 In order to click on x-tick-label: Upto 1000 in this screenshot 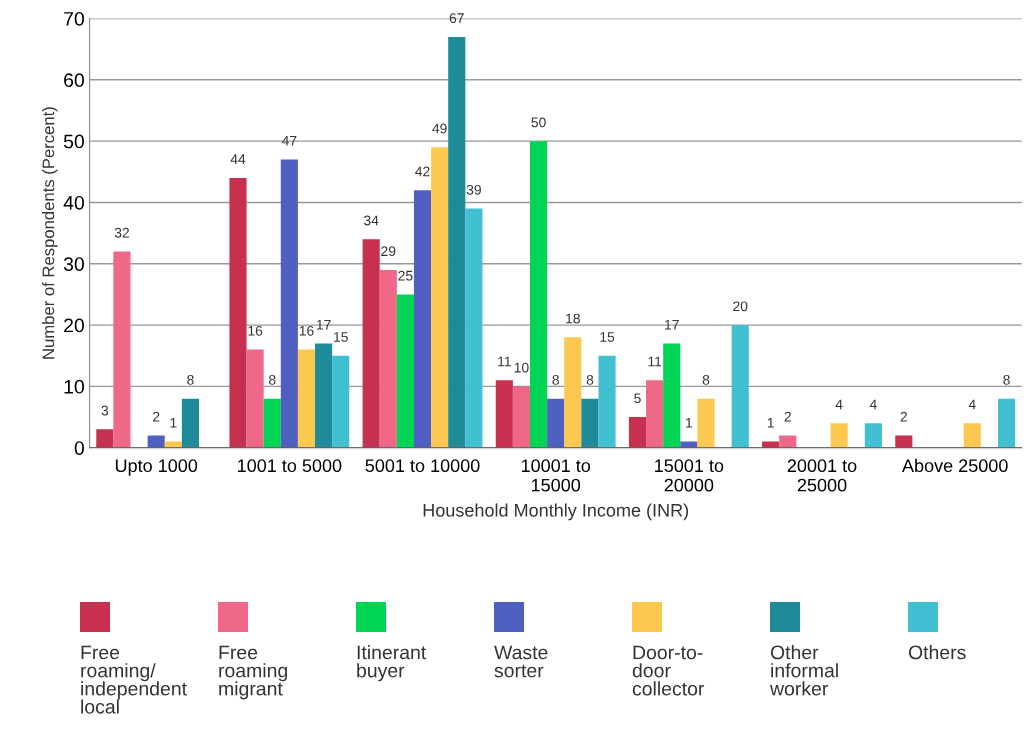, I will do `click(156, 467)`.